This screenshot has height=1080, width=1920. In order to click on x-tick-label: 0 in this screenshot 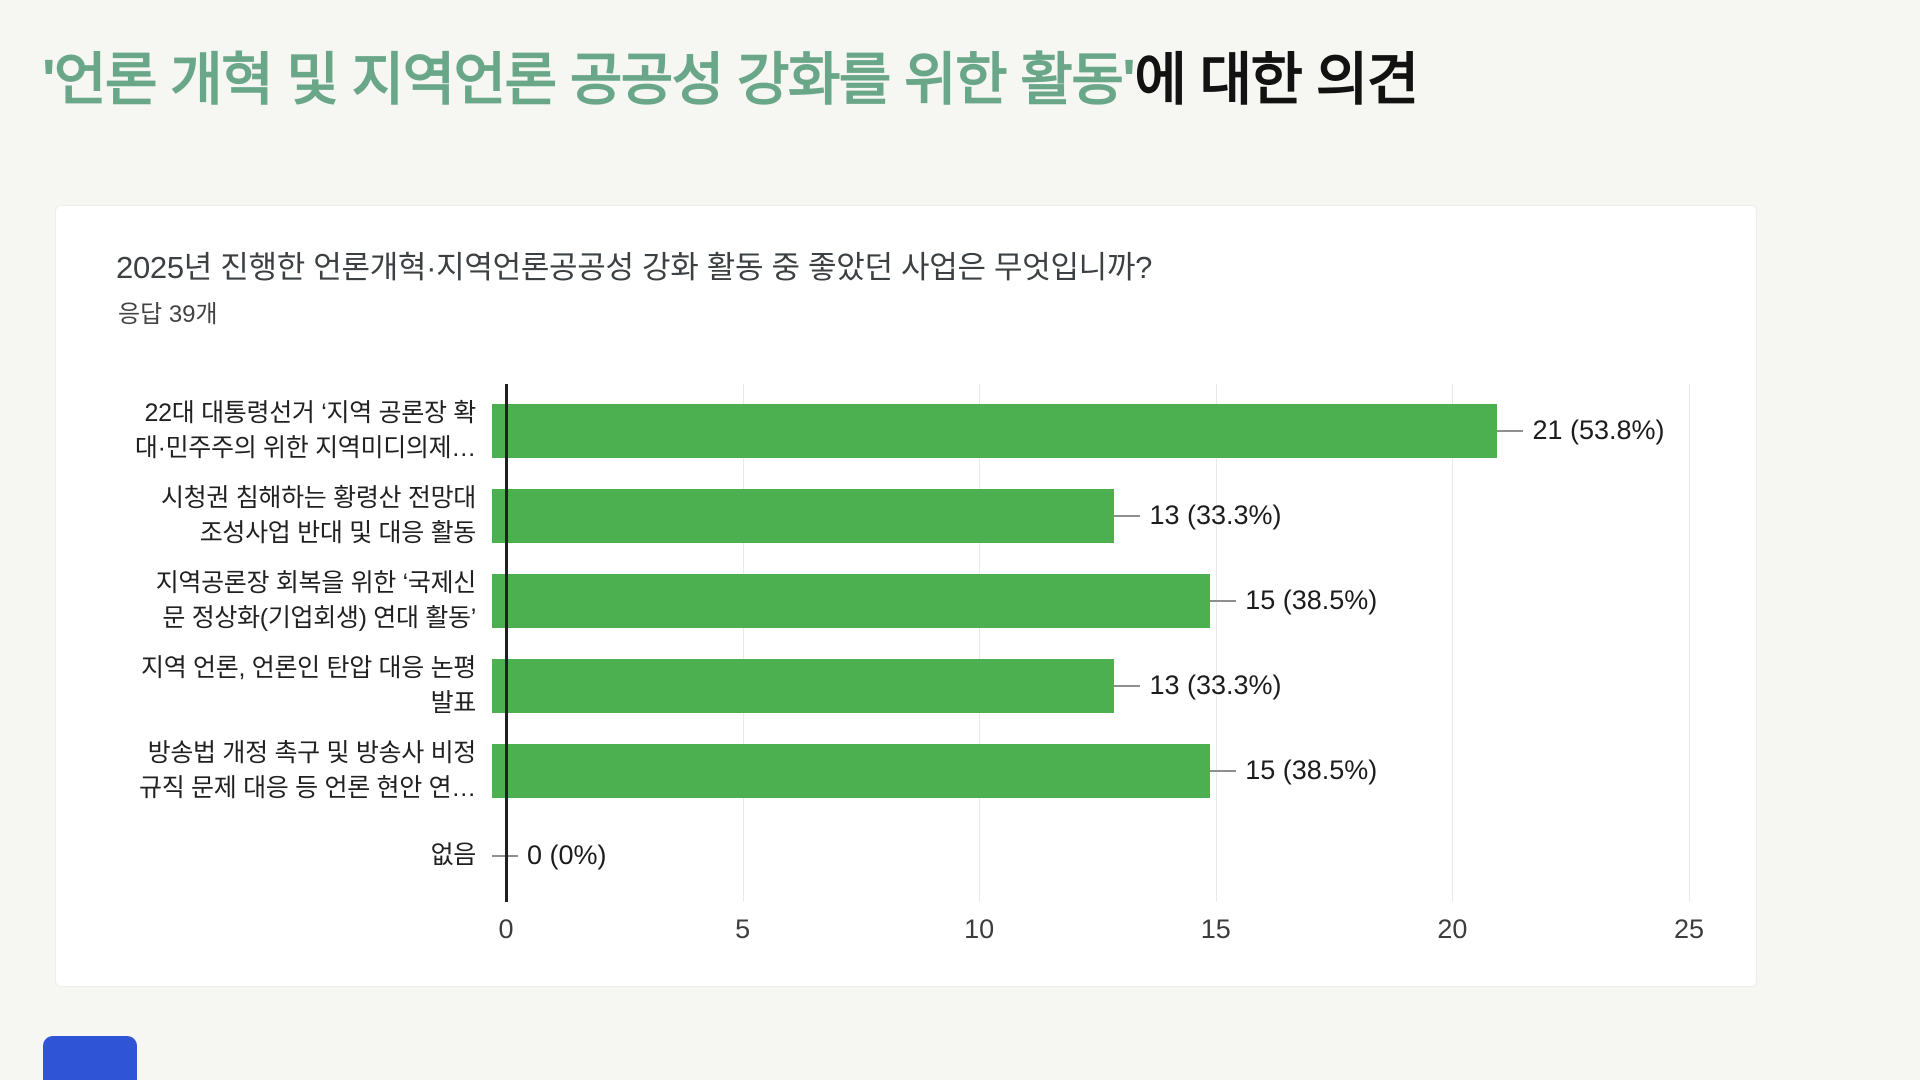, I will do `click(506, 929)`.